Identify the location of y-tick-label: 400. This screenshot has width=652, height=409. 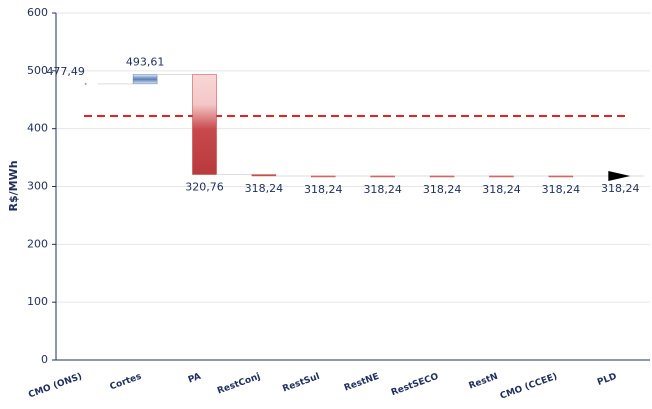
(37, 128).